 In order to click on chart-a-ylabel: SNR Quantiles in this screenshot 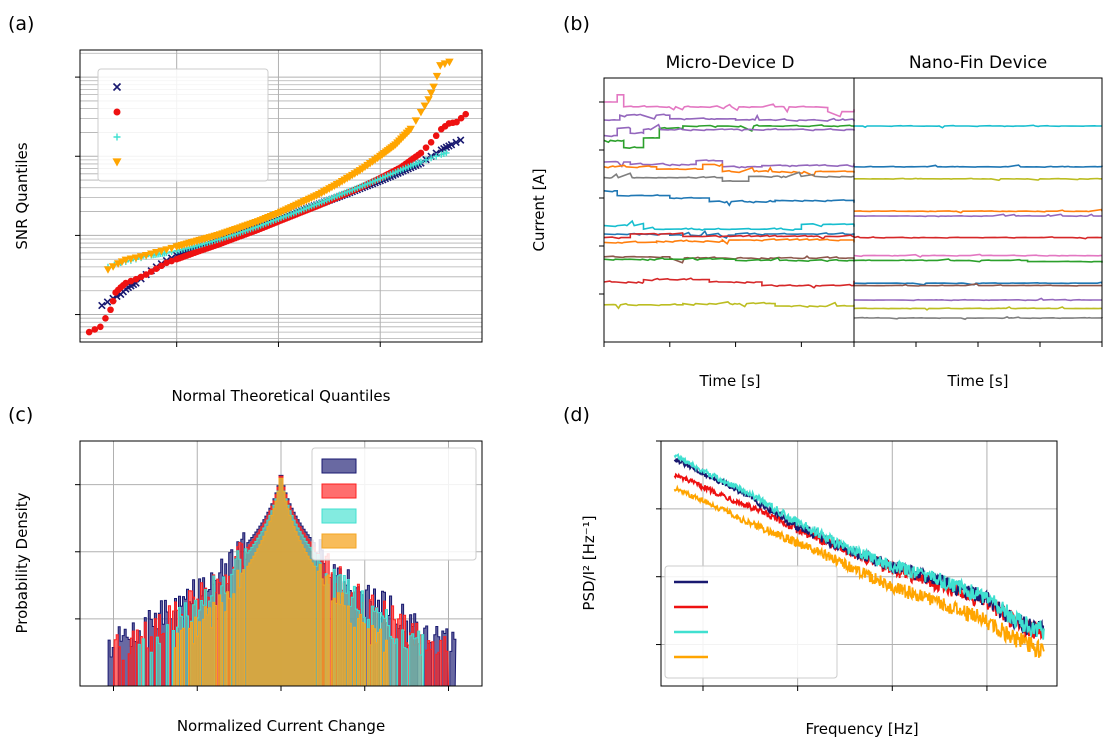, I will do `click(22, 195)`.